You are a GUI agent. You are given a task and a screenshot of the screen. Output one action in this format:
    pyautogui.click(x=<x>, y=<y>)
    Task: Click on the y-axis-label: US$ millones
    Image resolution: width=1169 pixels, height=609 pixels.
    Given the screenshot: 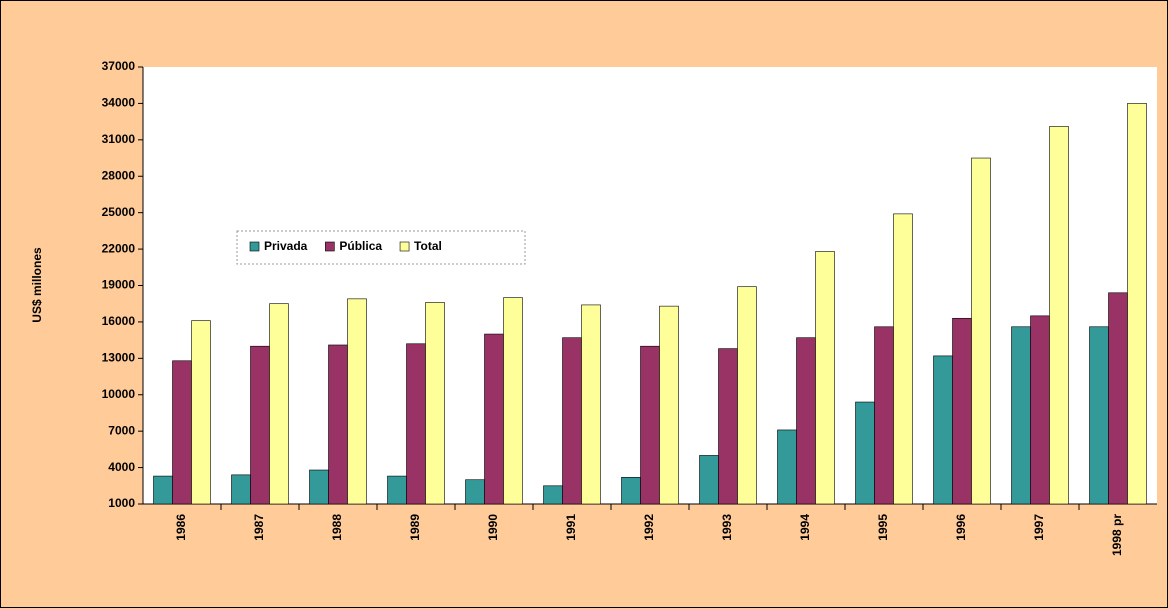 What is the action you would take?
    pyautogui.click(x=37, y=285)
    